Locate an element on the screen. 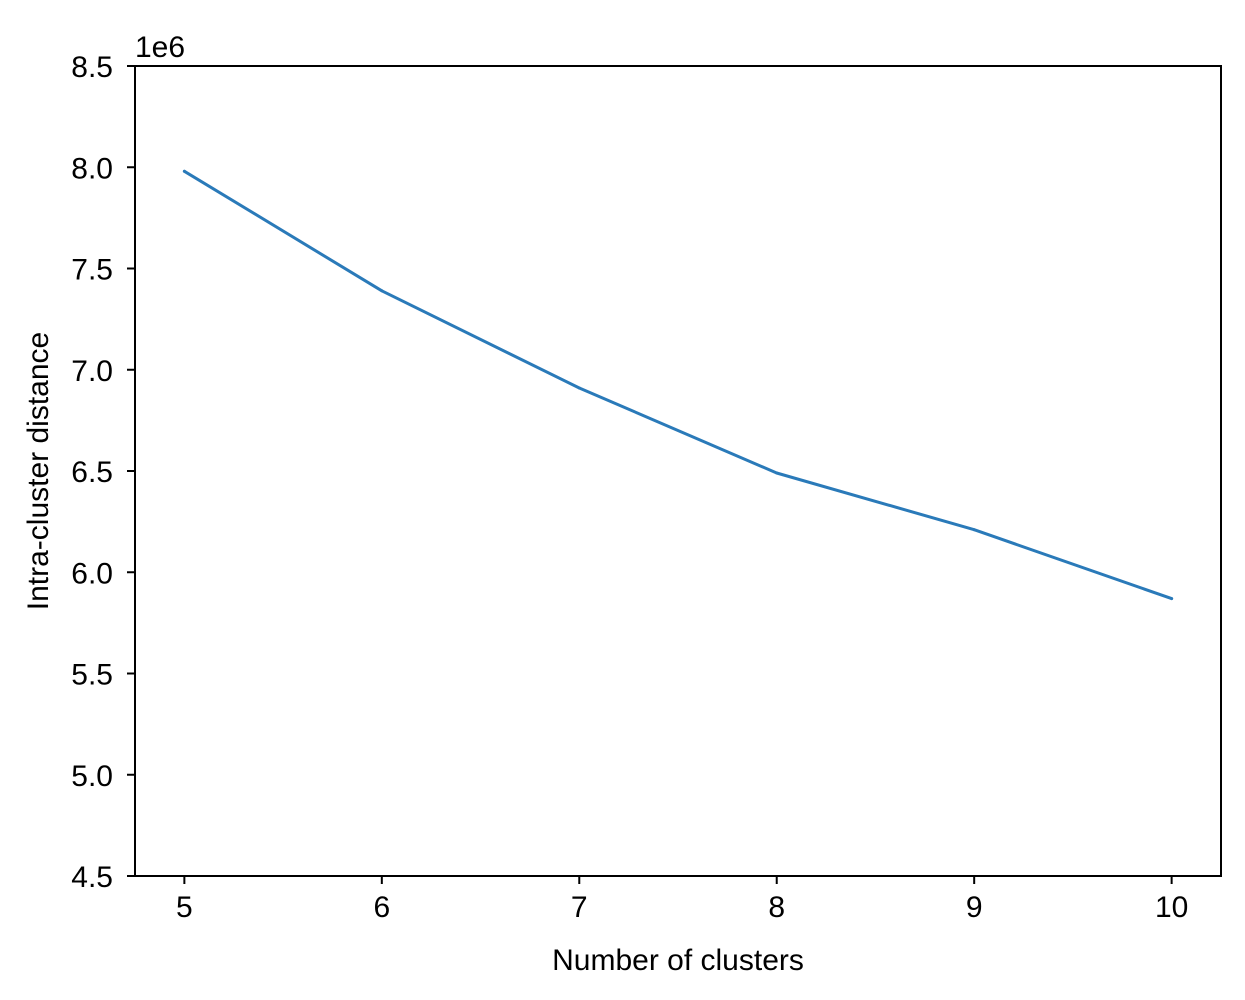  y-tick-label: 7.0 is located at coordinates (92, 371).